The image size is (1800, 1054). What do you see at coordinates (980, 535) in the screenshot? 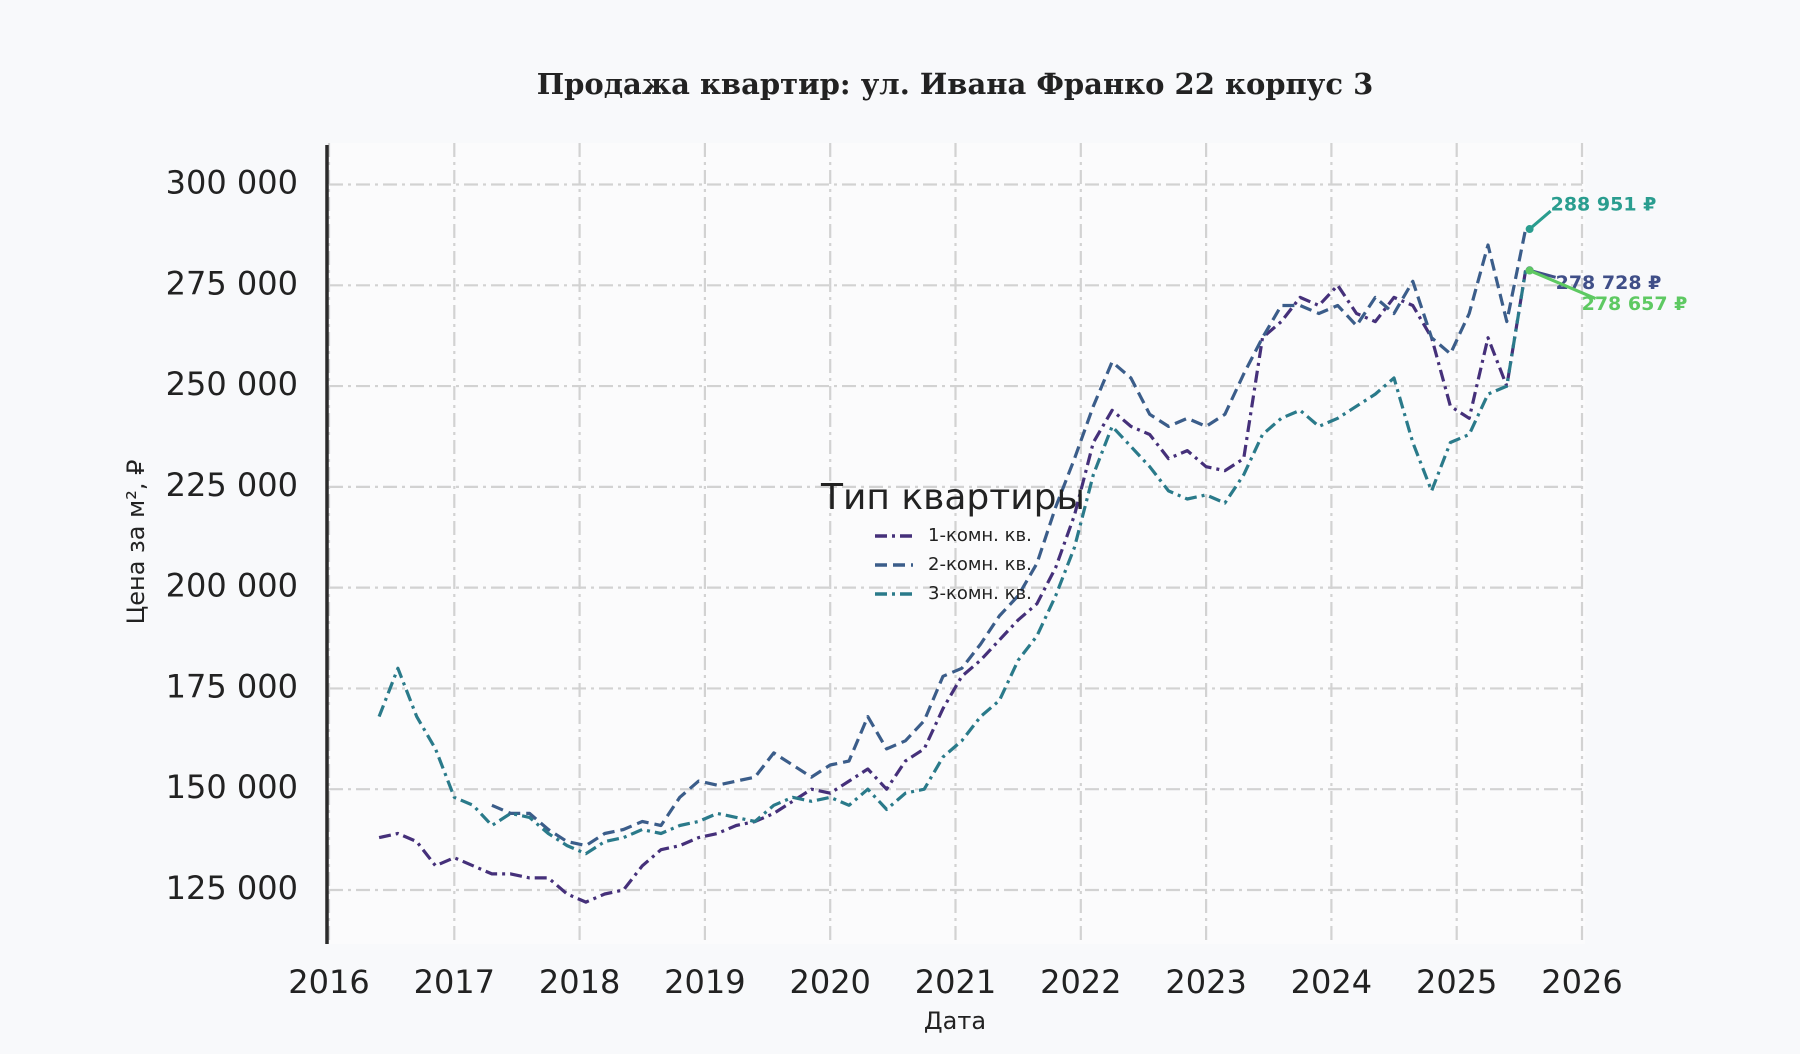
I see `legend-label: 1-комн. кв.` at bounding box center [980, 535].